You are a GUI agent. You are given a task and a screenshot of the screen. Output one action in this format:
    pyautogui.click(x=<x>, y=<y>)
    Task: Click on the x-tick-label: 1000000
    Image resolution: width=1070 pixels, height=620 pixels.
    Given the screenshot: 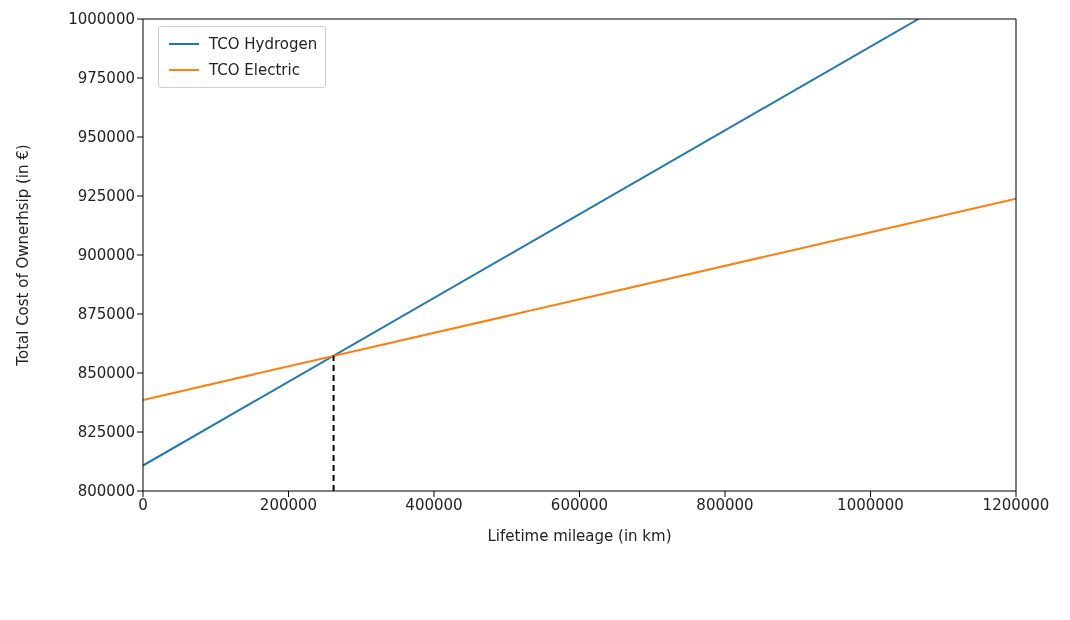 What is the action you would take?
    pyautogui.click(x=870, y=504)
    